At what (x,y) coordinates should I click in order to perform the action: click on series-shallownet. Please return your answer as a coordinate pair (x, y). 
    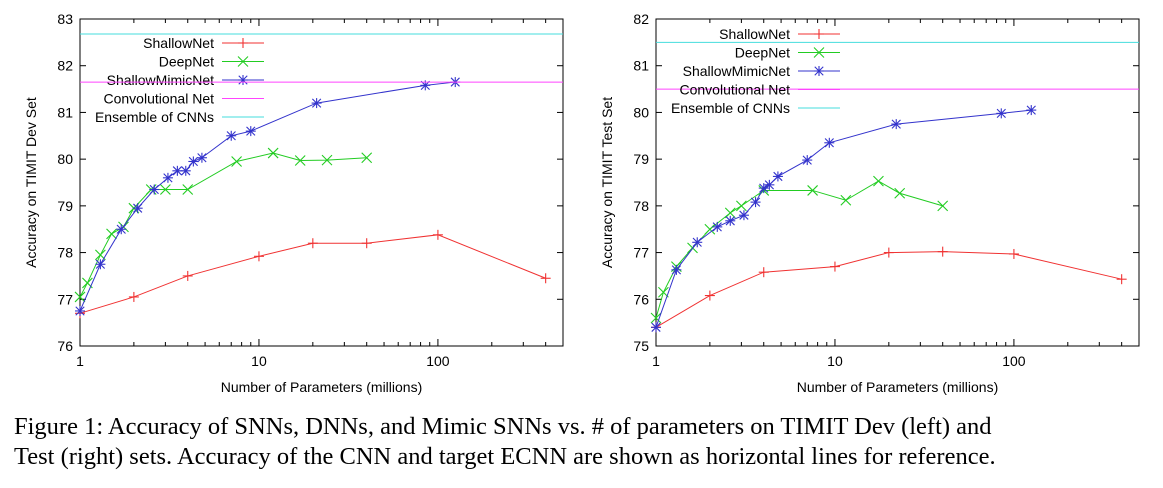
    Looking at the image, I should click on (313, 274).